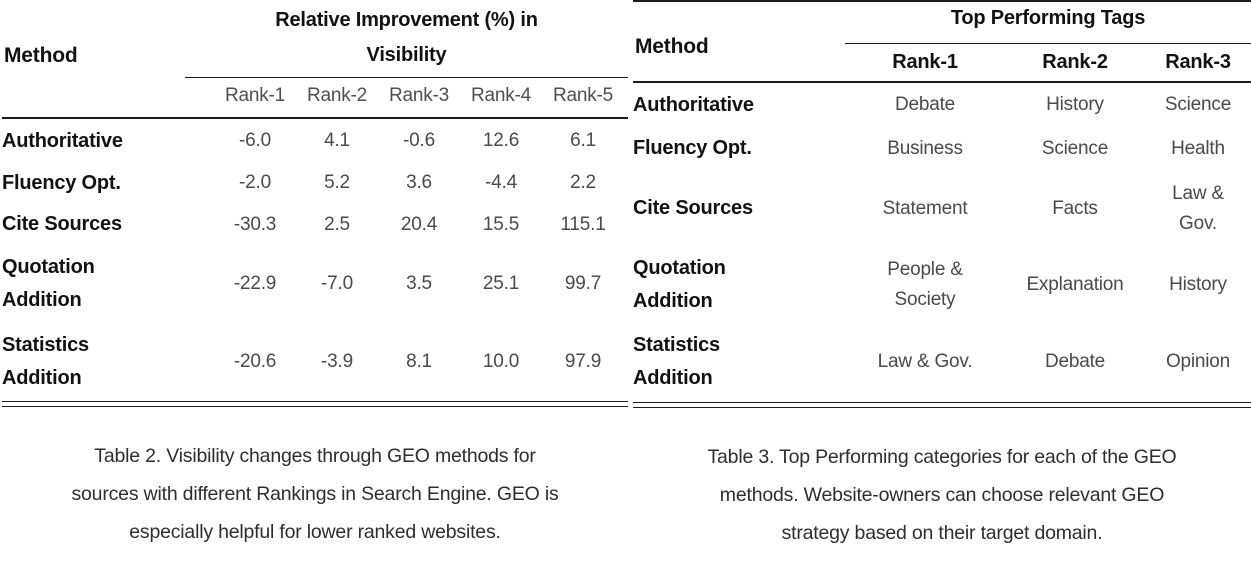 The width and height of the screenshot is (1251, 576). I want to click on table-3-bottom-double-rule, so click(942, 405).